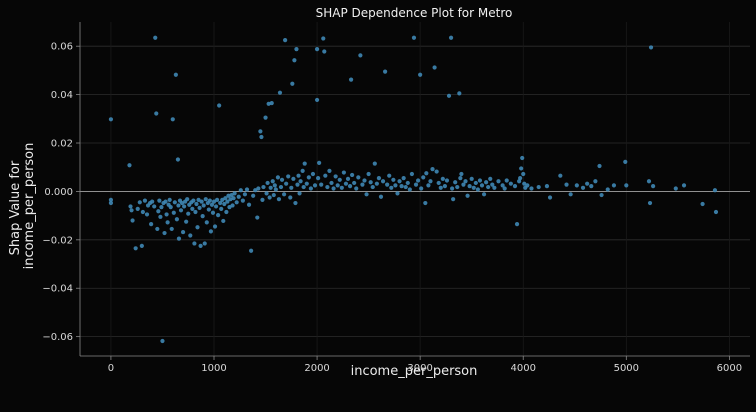 The height and width of the screenshot is (412, 756). I want to click on y-tick-label: 0.000, so click(58, 192).